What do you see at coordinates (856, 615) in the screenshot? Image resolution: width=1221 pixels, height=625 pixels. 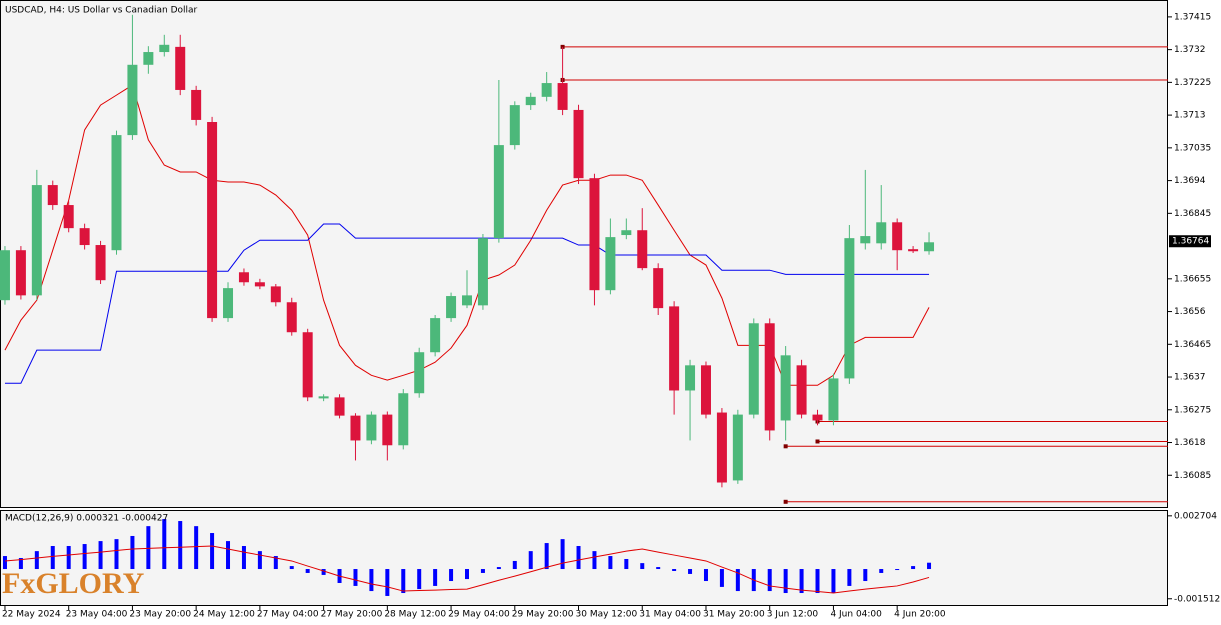 I see `x-tick-label: 4 Jun 04:00` at bounding box center [856, 615].